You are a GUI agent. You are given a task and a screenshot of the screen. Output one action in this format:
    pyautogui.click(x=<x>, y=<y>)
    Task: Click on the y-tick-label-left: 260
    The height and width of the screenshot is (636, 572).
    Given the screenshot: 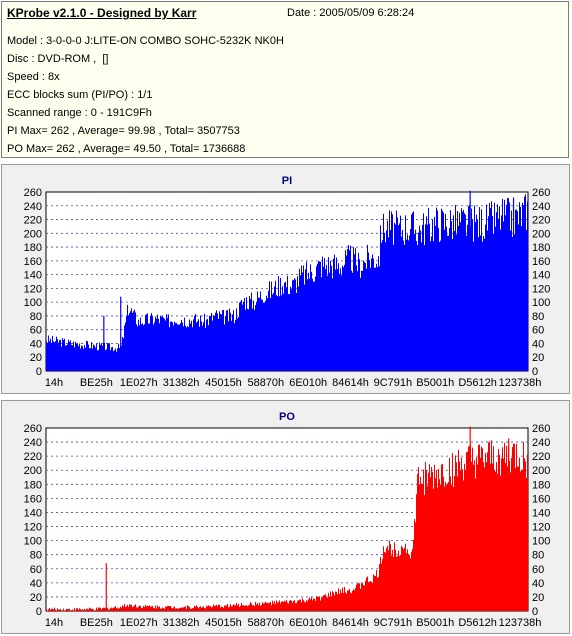 What is the action you would take?
    pyautogui.click(x=33, y=193)
    